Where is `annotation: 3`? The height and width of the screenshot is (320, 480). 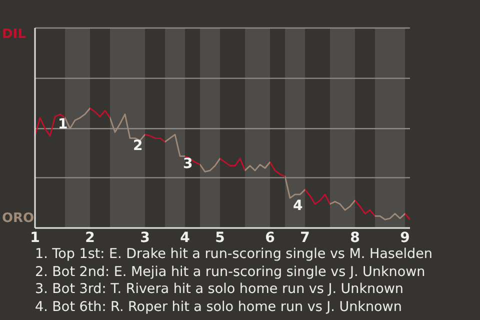 annotation: 3 is located at coordinates (188, 164).